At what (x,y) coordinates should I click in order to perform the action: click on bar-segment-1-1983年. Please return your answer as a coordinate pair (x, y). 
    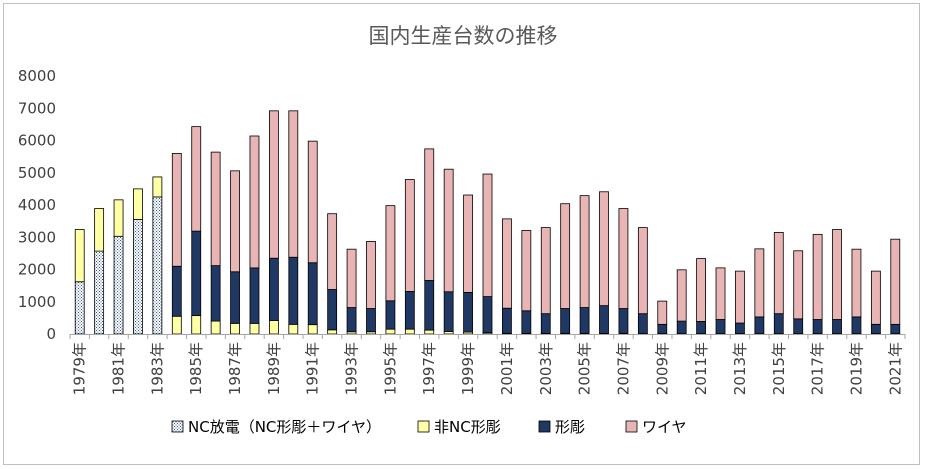
    Looking at the image, I should click on (157, 265).